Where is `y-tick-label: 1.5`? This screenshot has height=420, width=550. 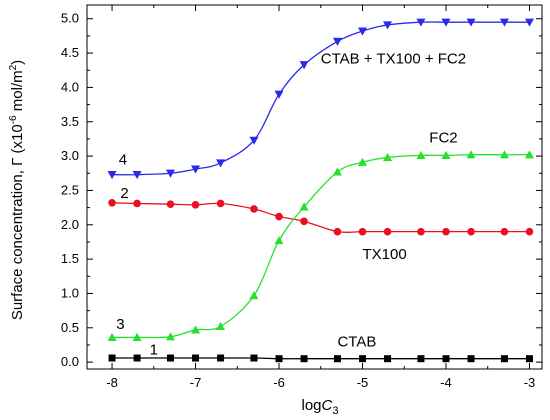
y-tick-label: 1.5 is located at coordinates (70, 258).